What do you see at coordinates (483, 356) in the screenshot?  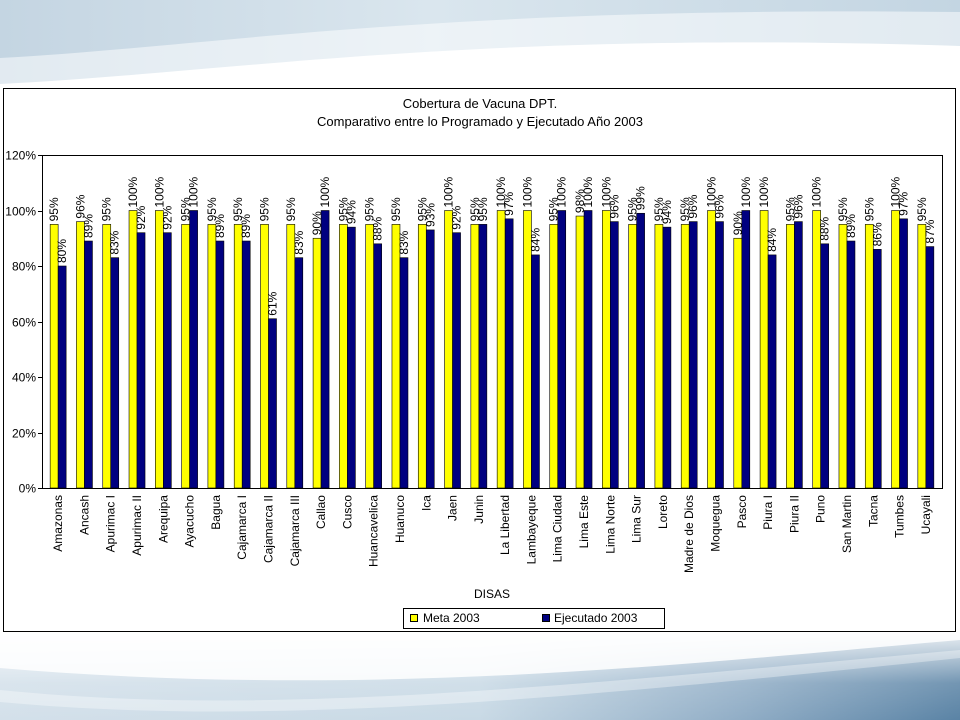 I see `bar-ejecutado-2003-junin` at bounding box center [483, 356].